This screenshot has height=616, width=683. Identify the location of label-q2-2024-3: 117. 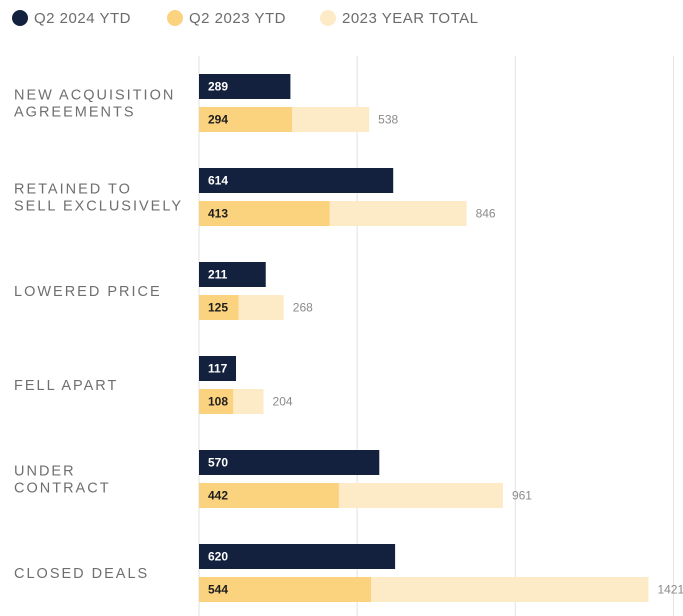
(218, 369).